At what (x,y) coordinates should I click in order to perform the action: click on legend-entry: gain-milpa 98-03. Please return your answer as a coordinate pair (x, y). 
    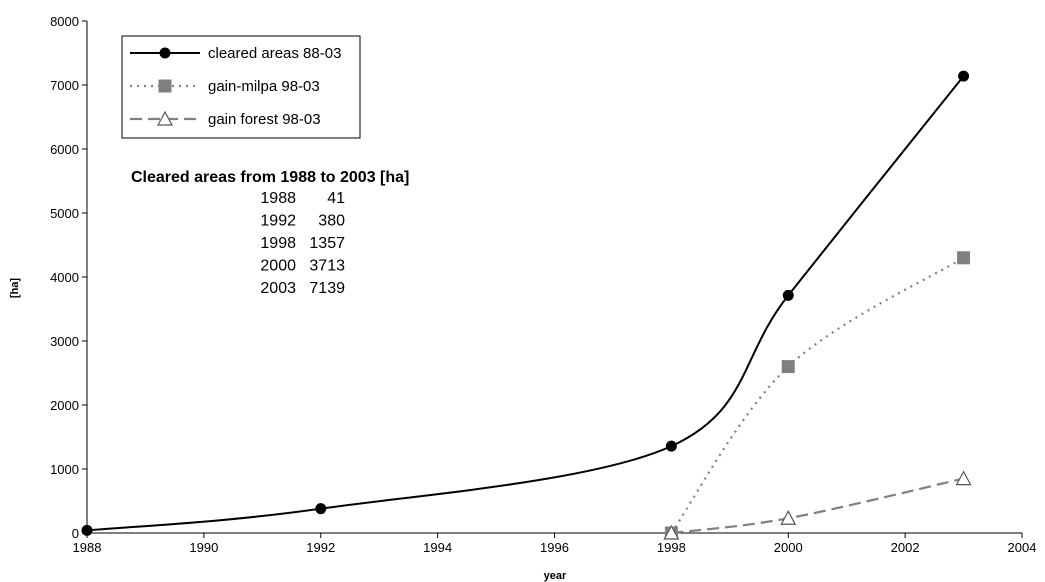
    Looking at the image, I should click on (225, 86).